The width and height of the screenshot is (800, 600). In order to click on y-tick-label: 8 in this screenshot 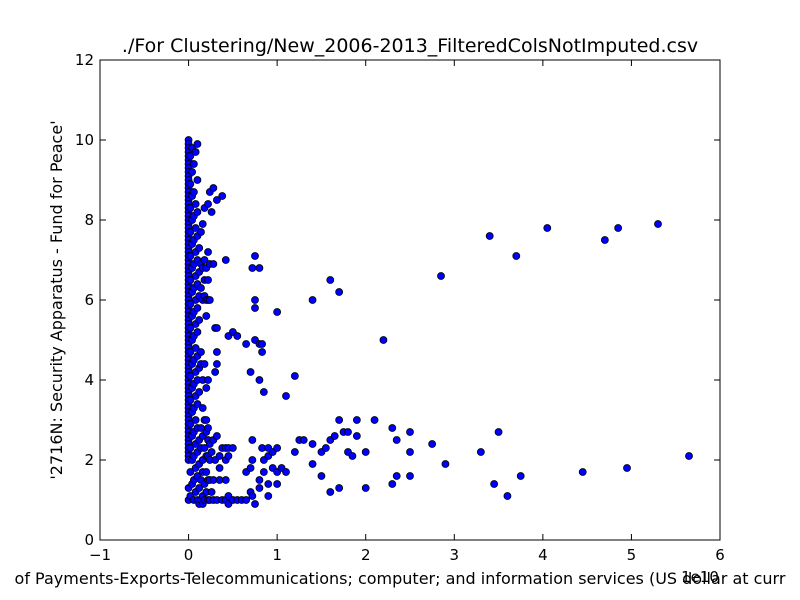, I will do `click(89, 220)`.